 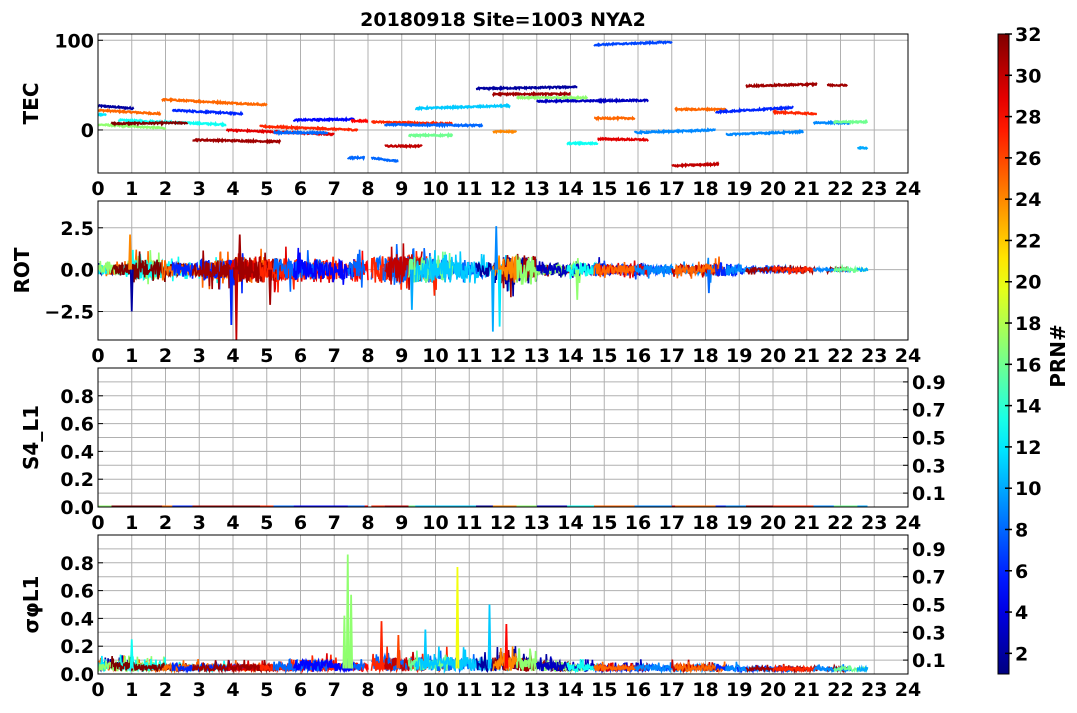 I want to click on y-tick-label: 0.1, so click(x=929, y=494).